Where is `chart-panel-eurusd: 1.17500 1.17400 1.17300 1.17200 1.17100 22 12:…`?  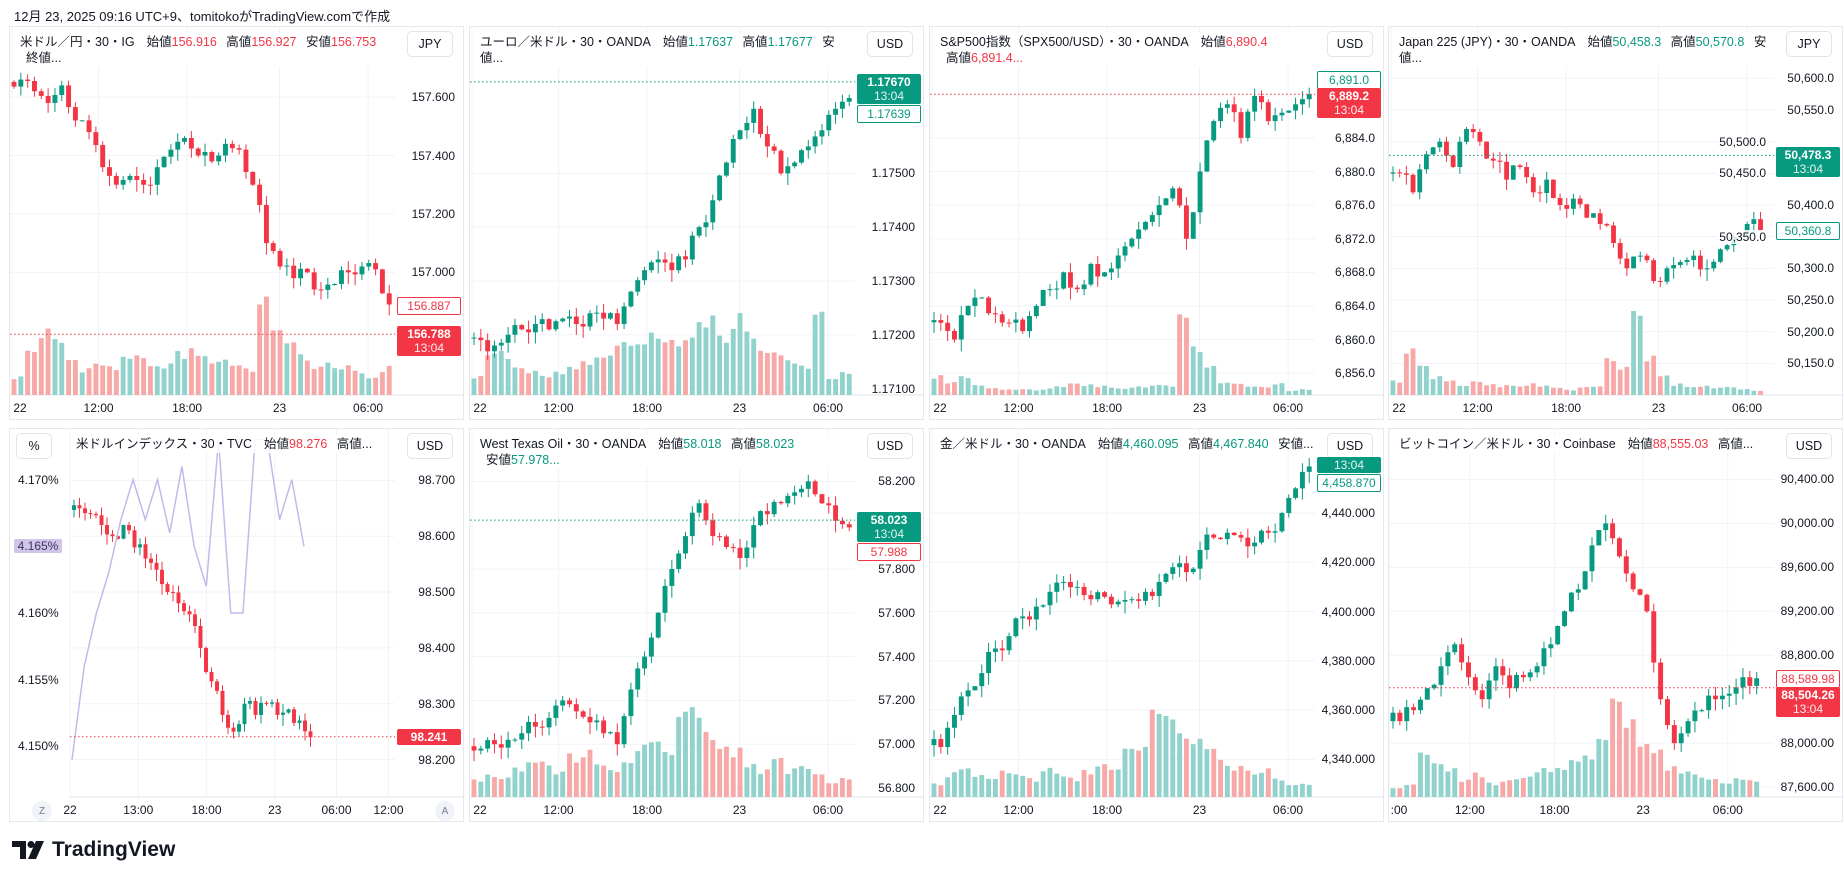 chart-panel-eurusd: 1.17500 1.17400 1.17300 1.17200 1.17100 22 12:… is located at coordinates (696, 223).